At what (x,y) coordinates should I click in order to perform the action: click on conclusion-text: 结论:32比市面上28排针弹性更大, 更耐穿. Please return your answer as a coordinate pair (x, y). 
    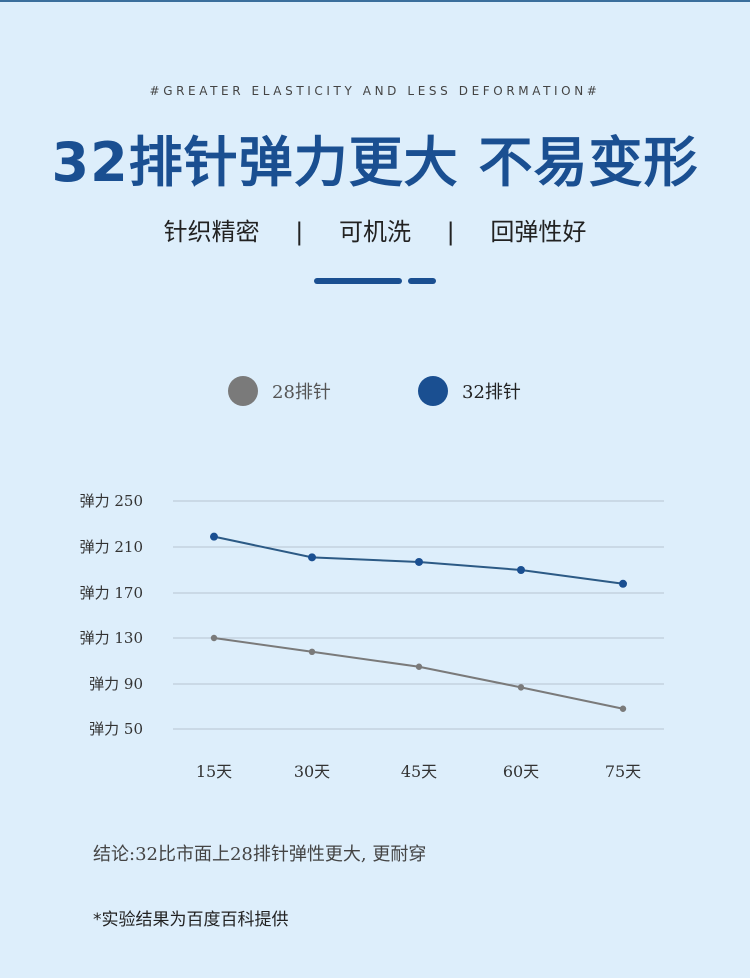
    Looking at the image, I should click on (260, 854).